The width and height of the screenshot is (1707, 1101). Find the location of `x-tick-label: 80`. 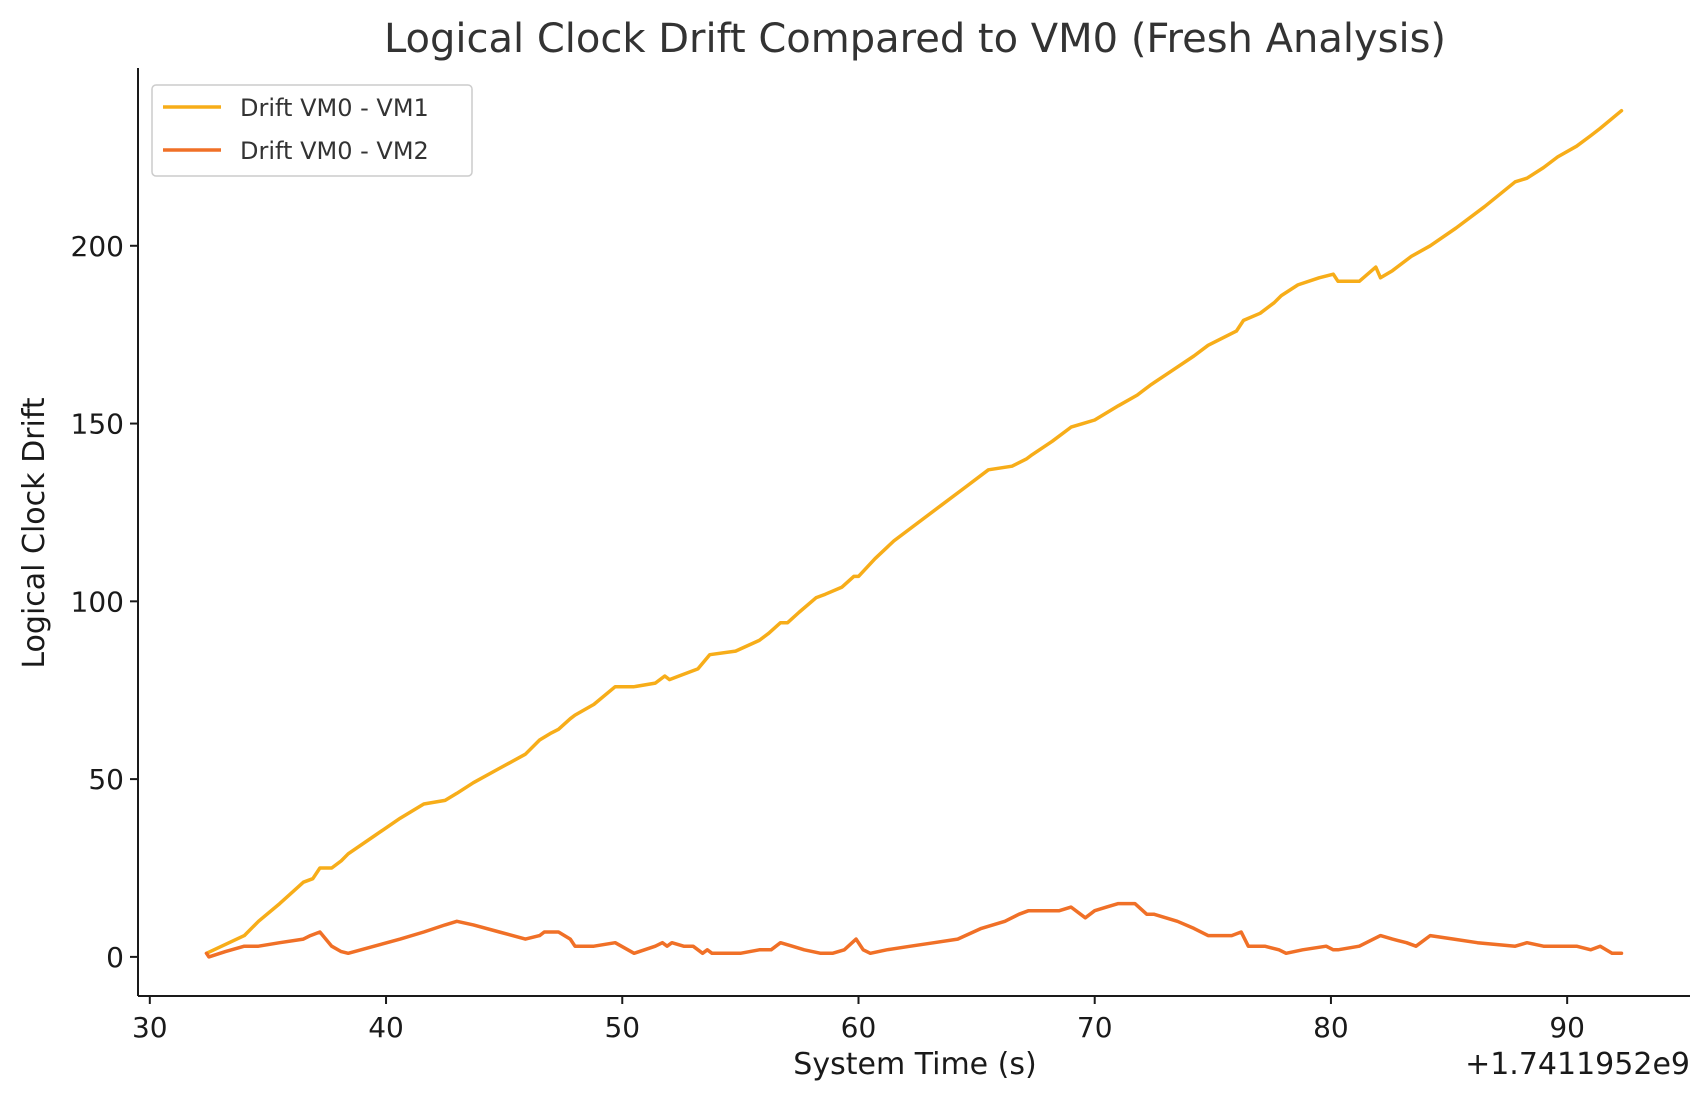

x-tick-label: 80 is located at coordinates (1331, 1027).